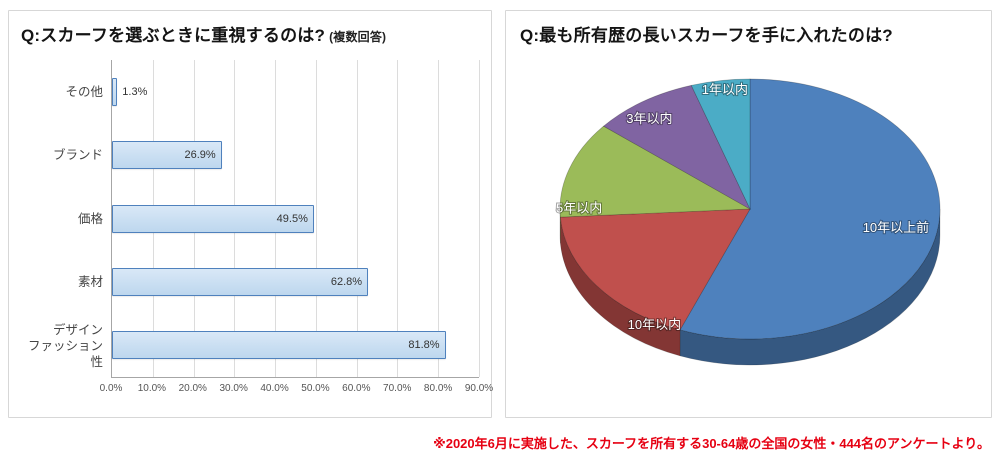 The image size is (1000, 470). Describe the element at coordinates (397, 388) in the screenshot. I see `bar-x-tick-label: 70.0%` at that location.